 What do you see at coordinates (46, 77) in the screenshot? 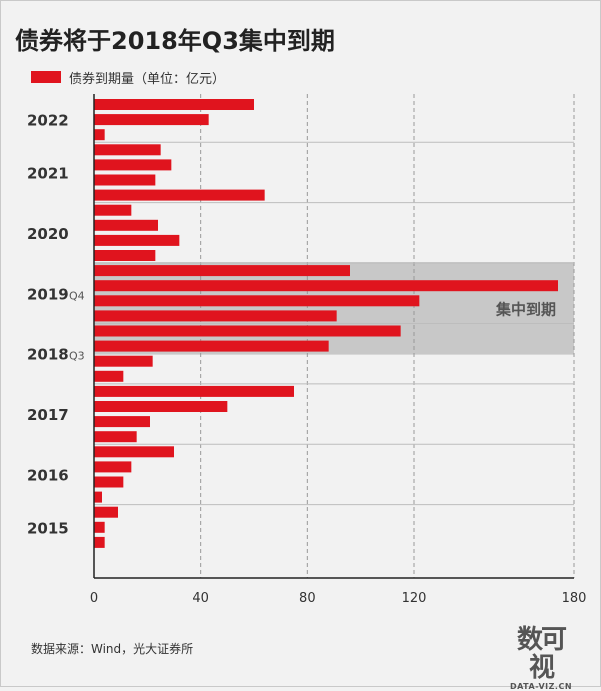
I see `legend-swatch` at bounding box center [46, 77].